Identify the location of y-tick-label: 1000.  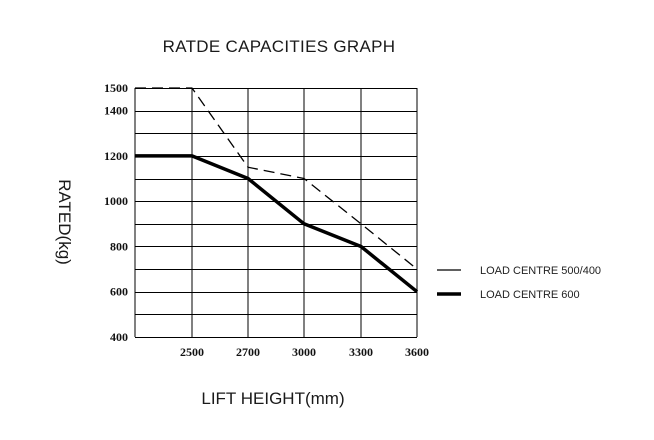
(116, 201).